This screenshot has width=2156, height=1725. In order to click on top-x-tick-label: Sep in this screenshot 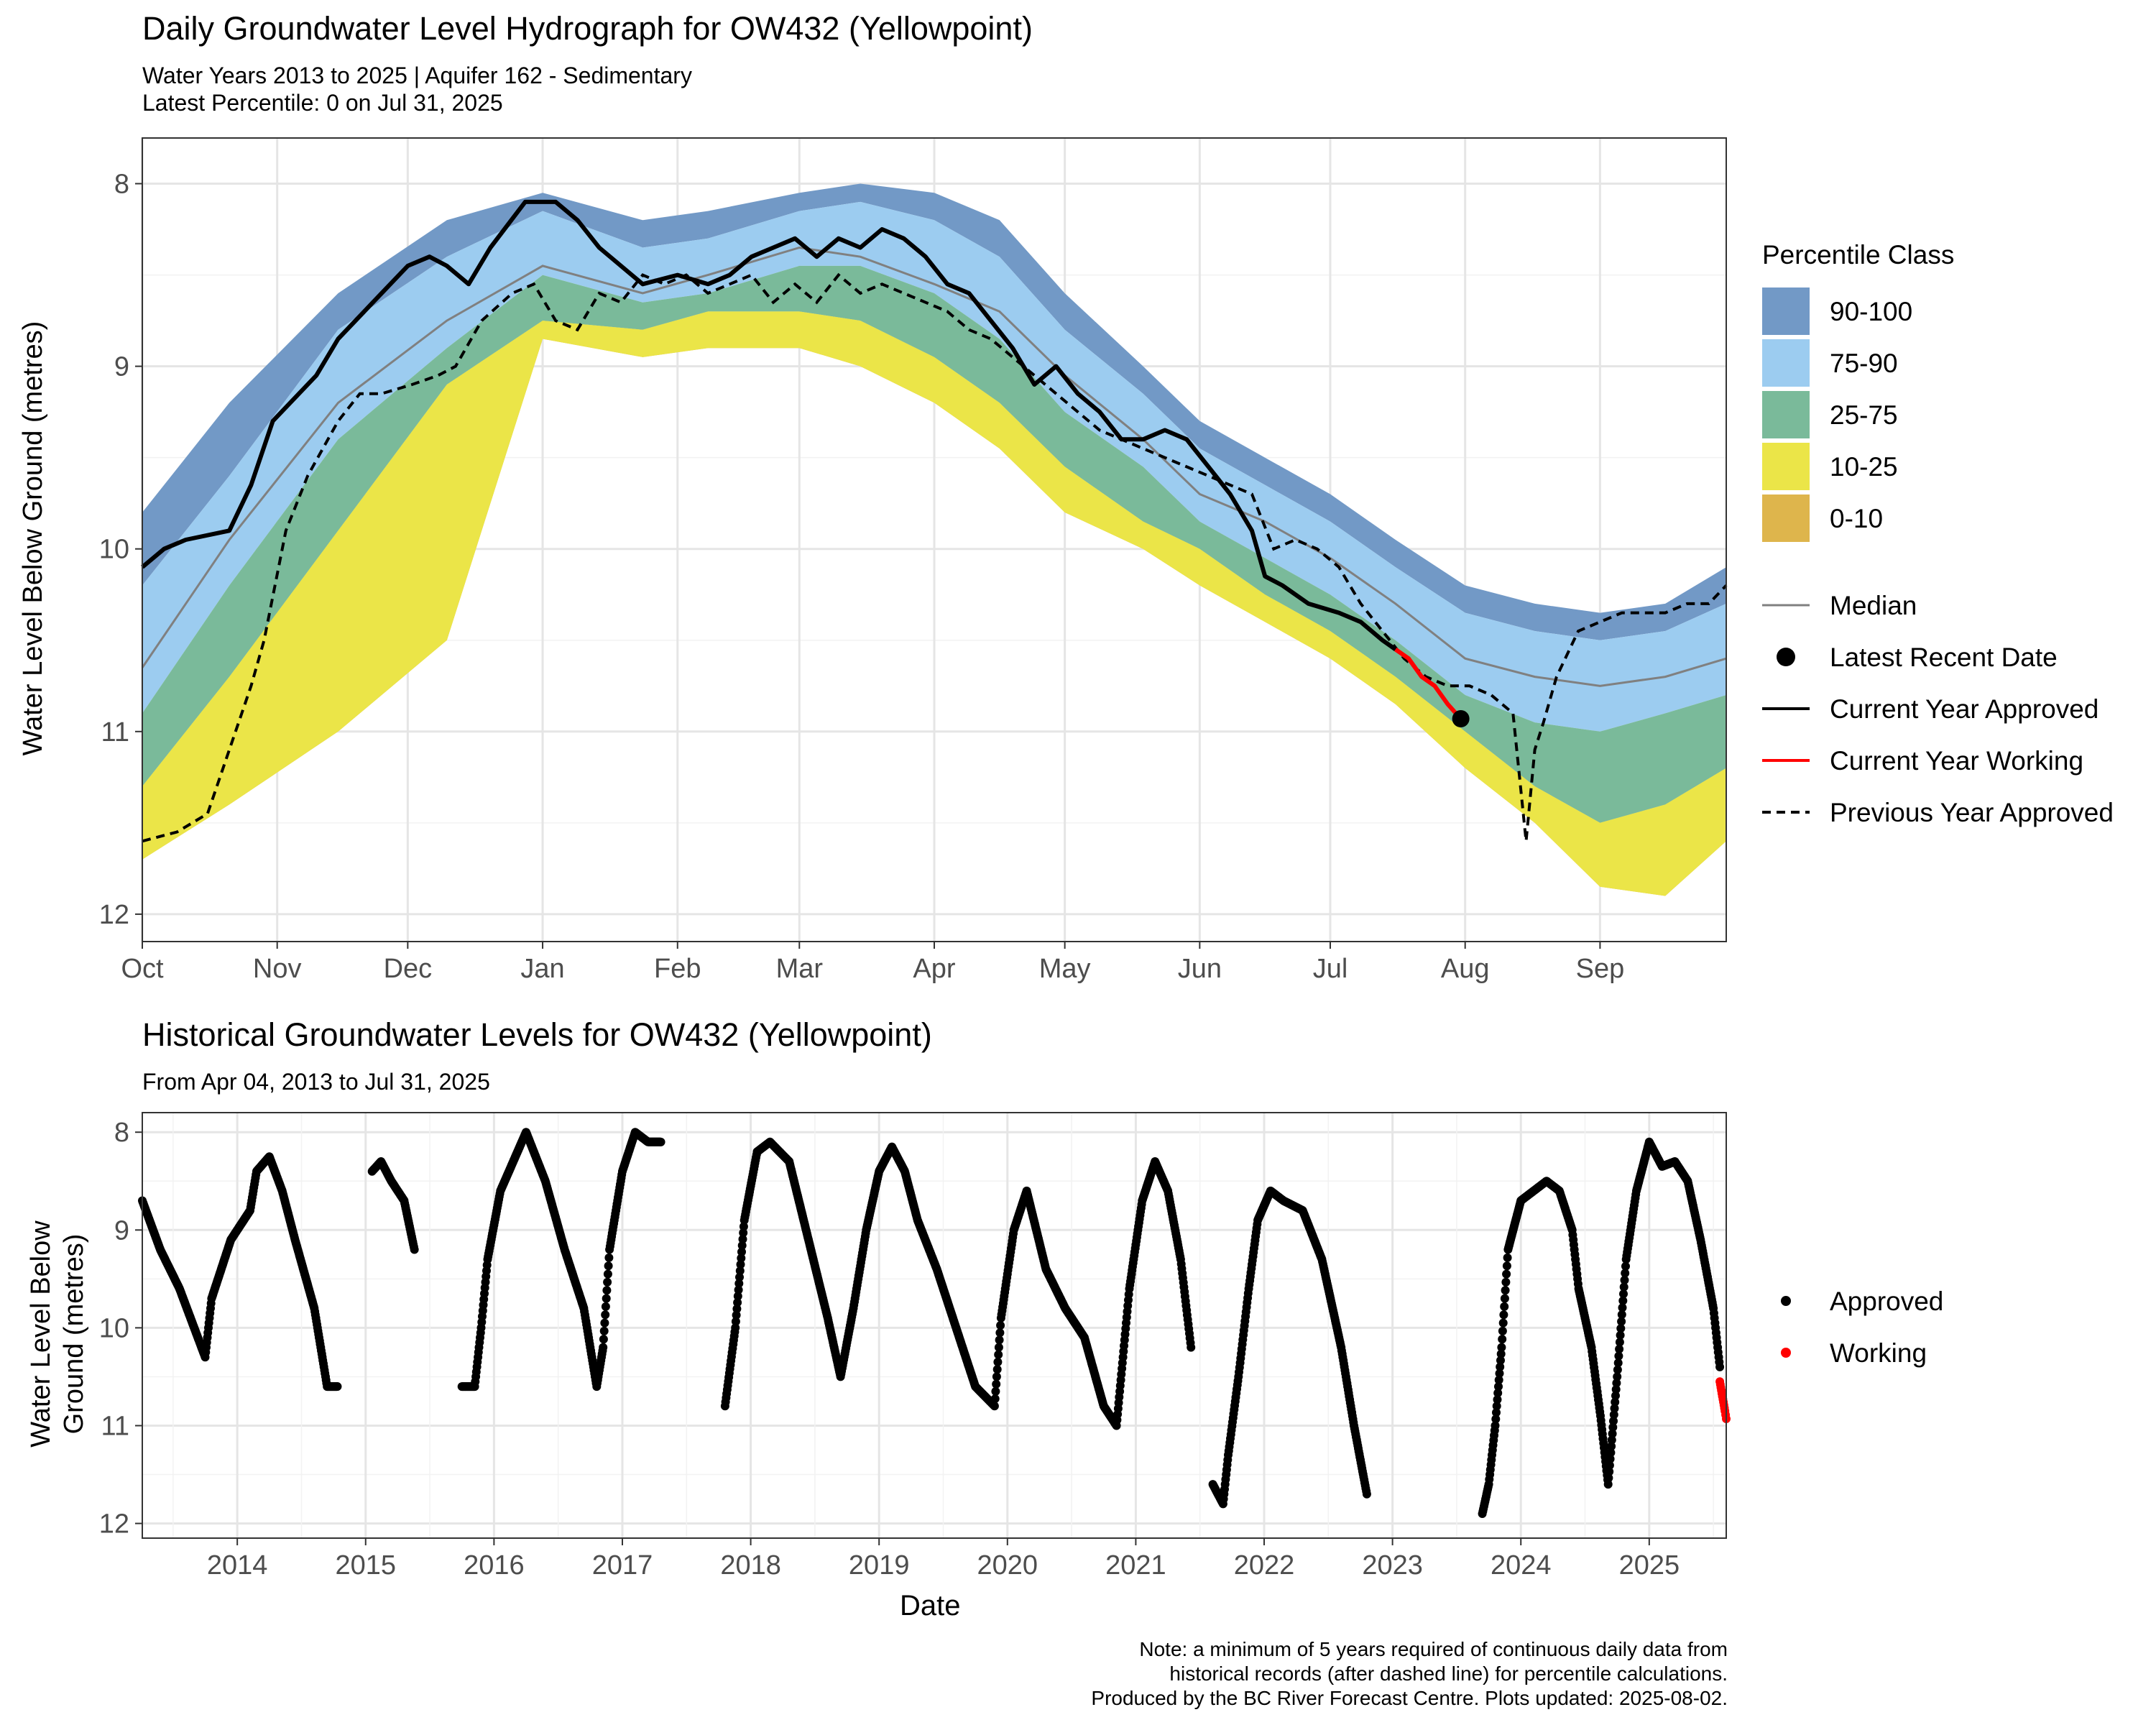, I will do `click(1600, 969)`.